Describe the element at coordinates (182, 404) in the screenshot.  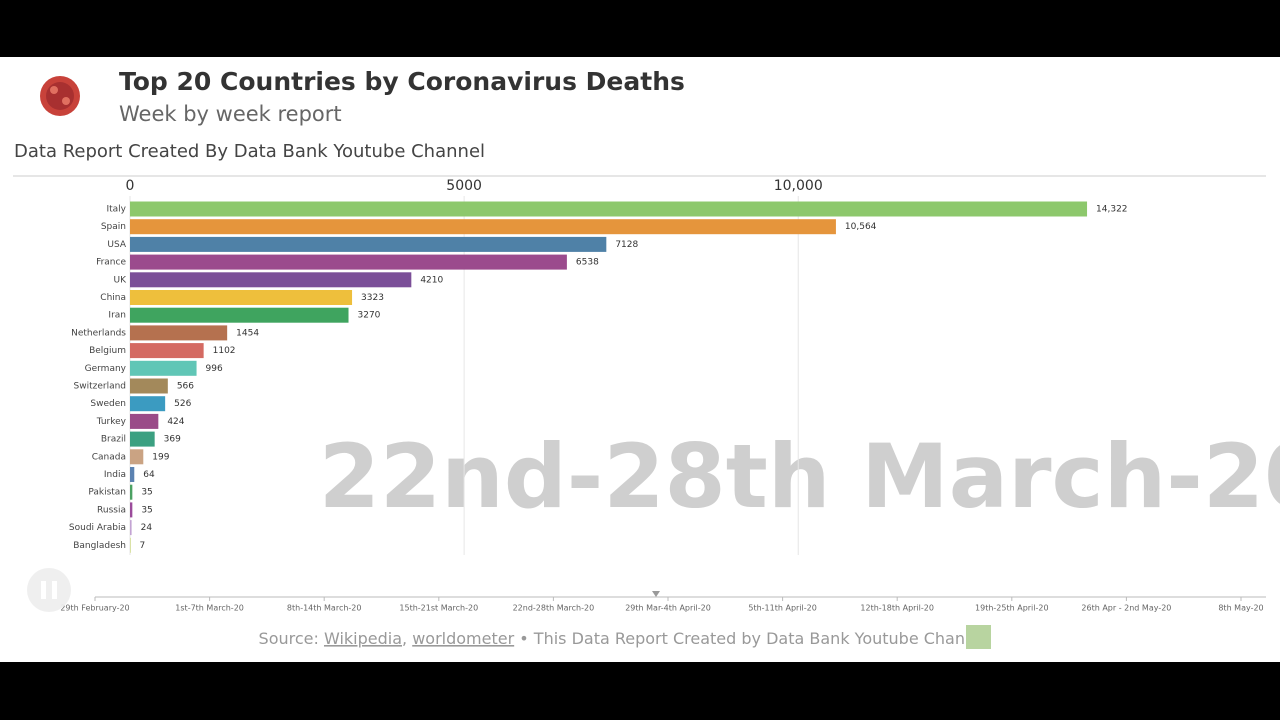
I see `value-label: 526` at that location.